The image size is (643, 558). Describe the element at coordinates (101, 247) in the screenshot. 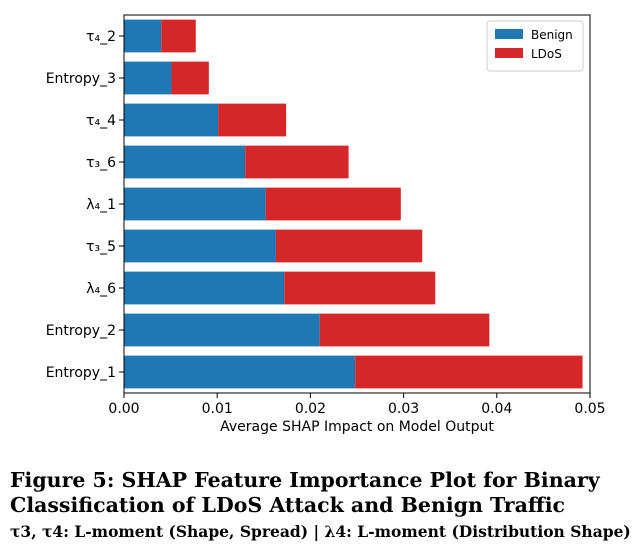

I see `y-tick-label: τ₃_5` at that location.